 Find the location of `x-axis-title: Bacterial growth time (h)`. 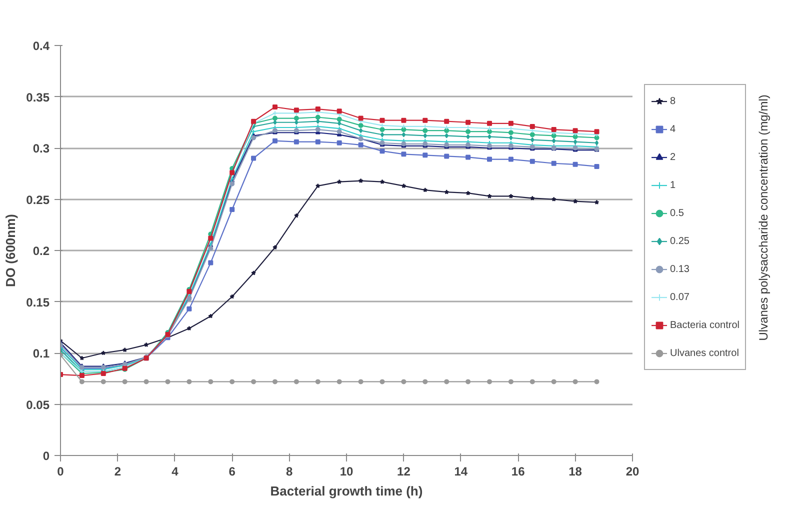

x-axis-title: Bacterial growth time (h) is located at coordinates (346, 491).